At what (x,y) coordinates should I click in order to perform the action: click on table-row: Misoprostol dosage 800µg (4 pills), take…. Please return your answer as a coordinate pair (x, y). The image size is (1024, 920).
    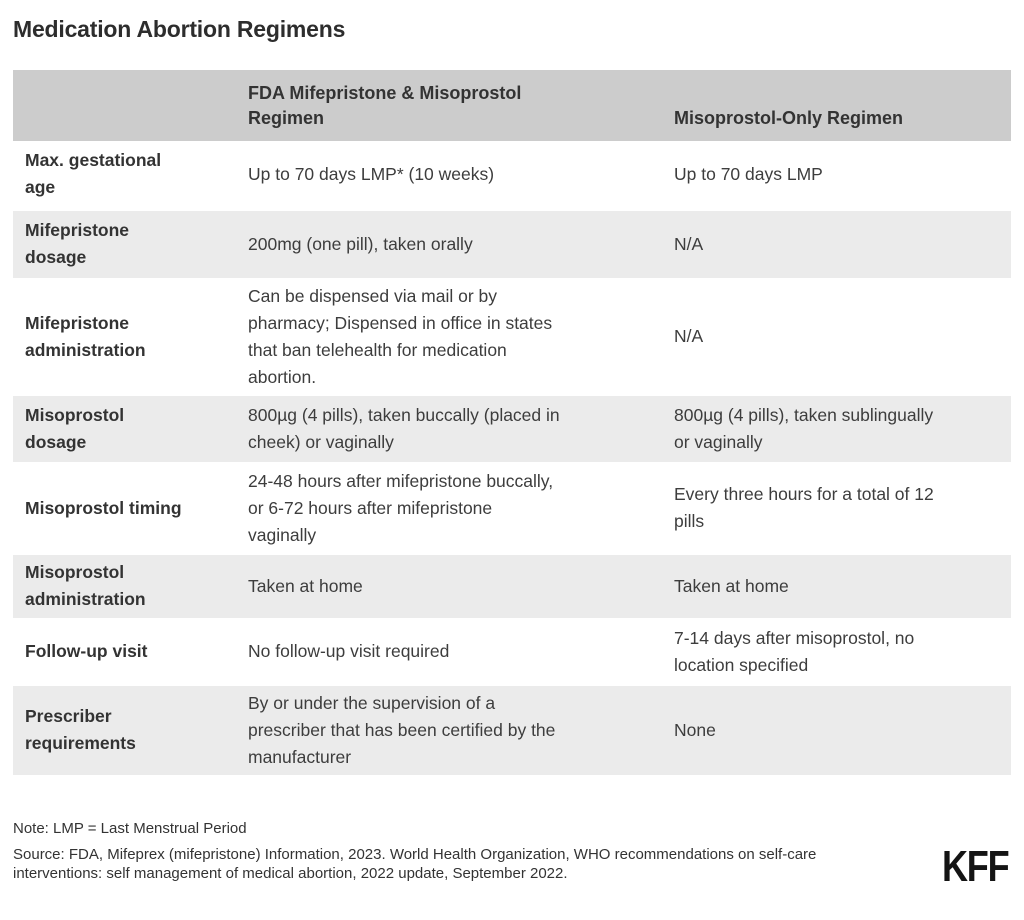
    Looking at the image, I should click on (512, 428).